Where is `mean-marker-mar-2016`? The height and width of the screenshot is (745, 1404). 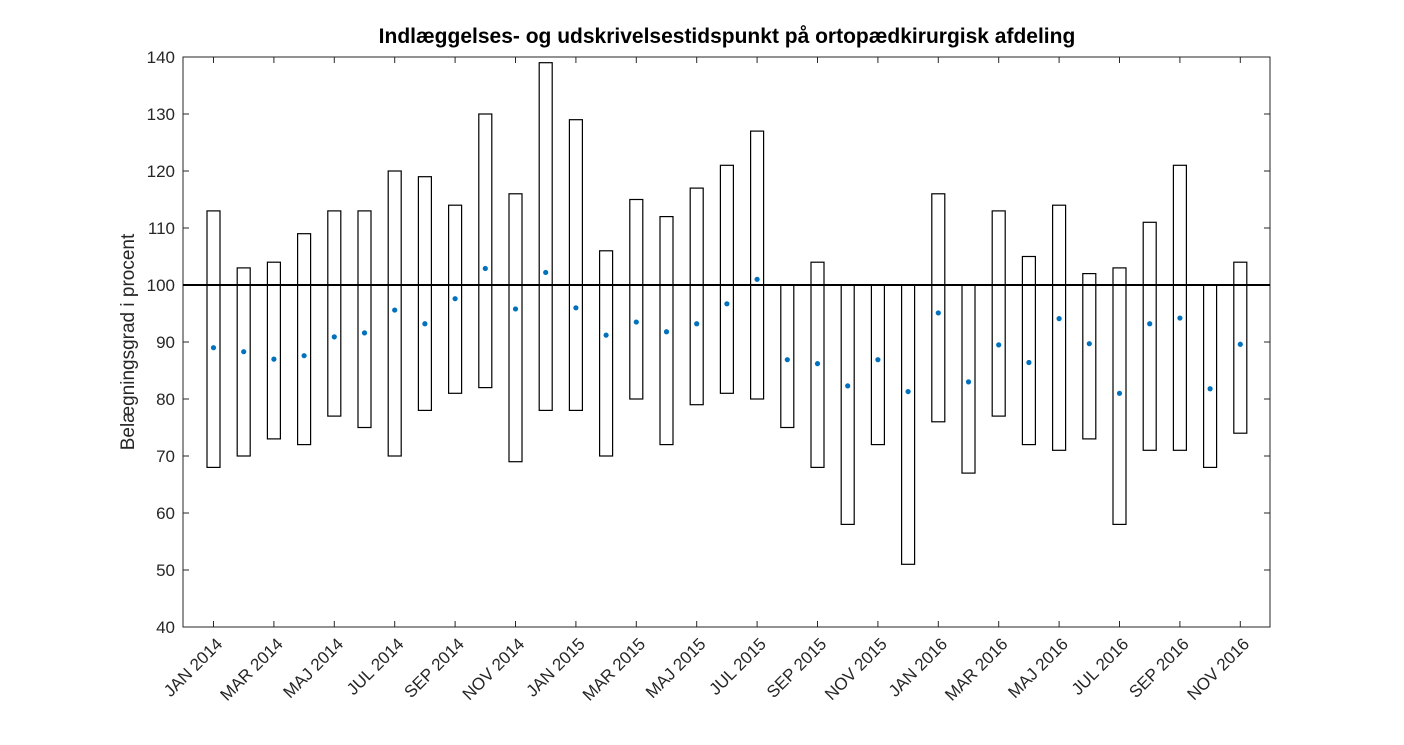 mean-marker-mar-2016 is located at coordinates (999, 345).